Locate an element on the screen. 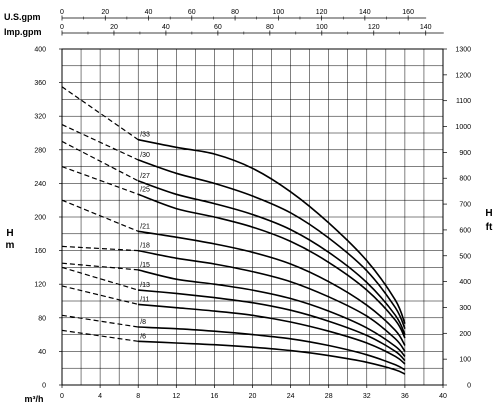 The height and width of the screenshot is (407, 500). y-left-tick-label: 200 is located at coordinates (40, 218).